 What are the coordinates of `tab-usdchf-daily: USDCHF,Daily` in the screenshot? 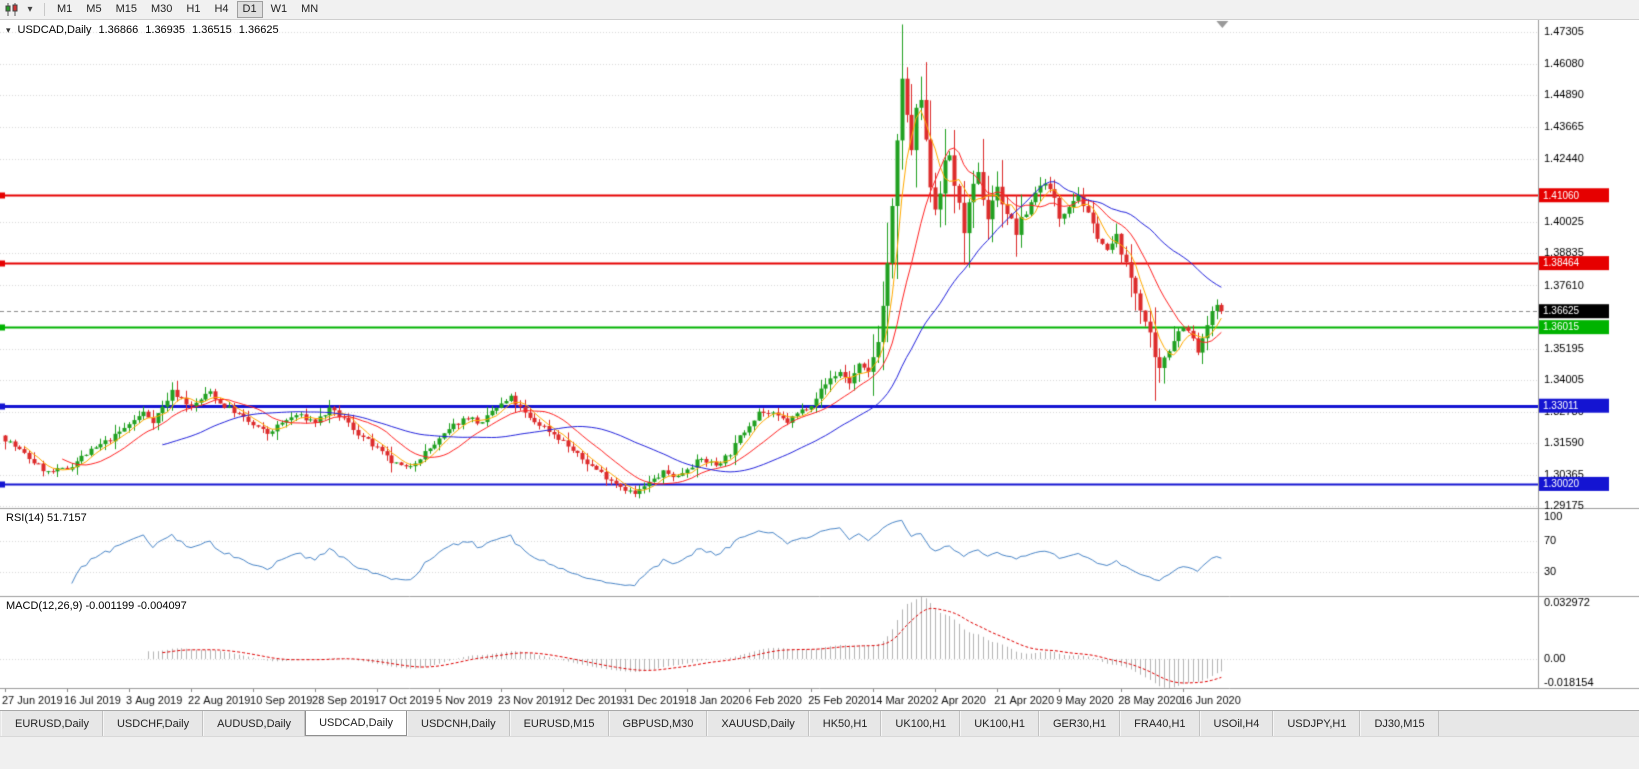 It's located at (153, 723).